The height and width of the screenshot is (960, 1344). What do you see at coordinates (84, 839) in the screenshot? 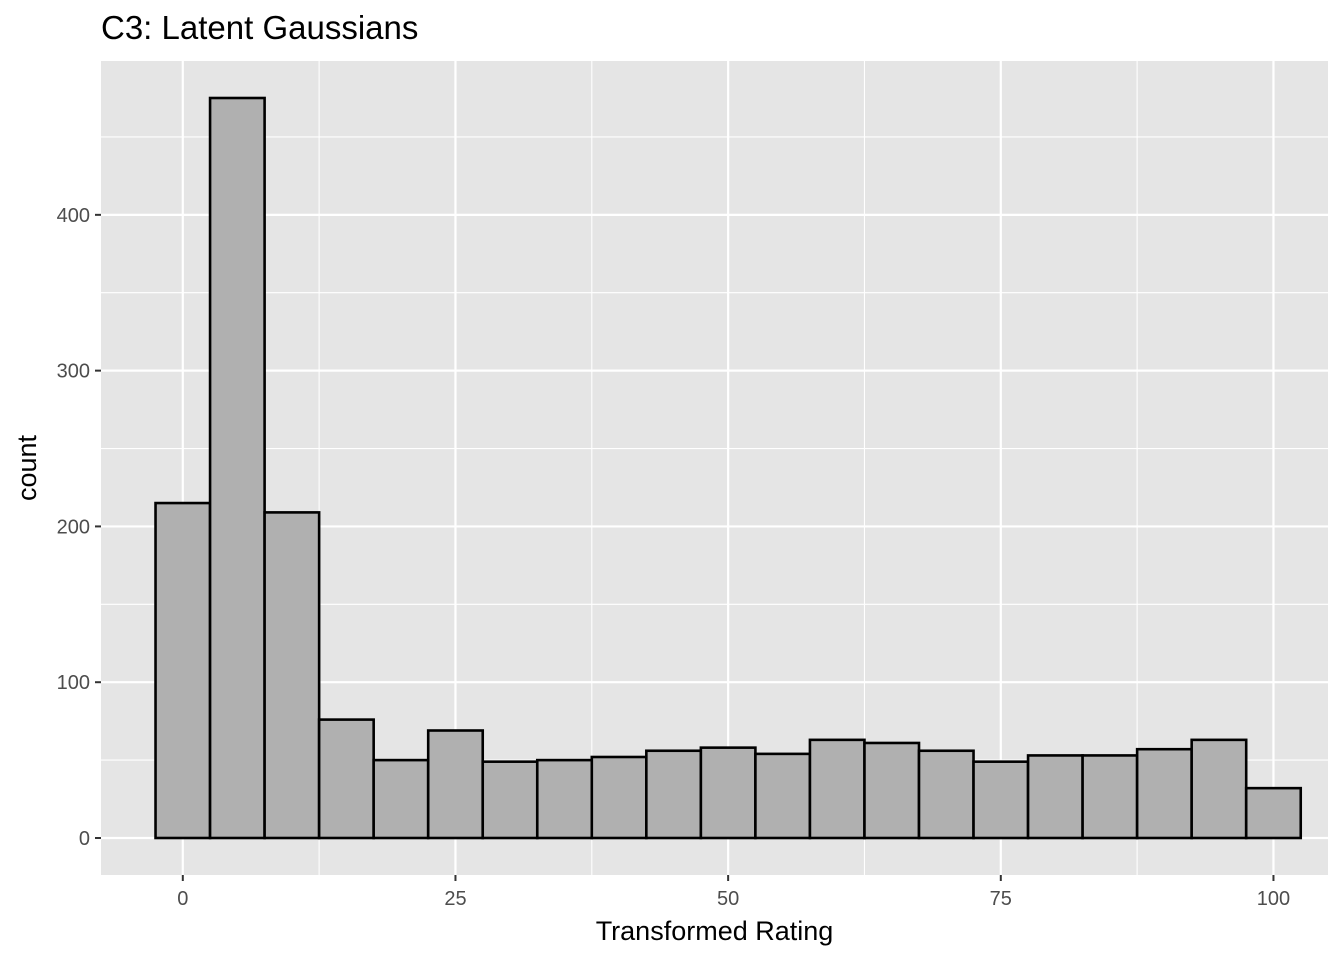
I see `y-tick-label: 0` at bounding box center [84, 839].